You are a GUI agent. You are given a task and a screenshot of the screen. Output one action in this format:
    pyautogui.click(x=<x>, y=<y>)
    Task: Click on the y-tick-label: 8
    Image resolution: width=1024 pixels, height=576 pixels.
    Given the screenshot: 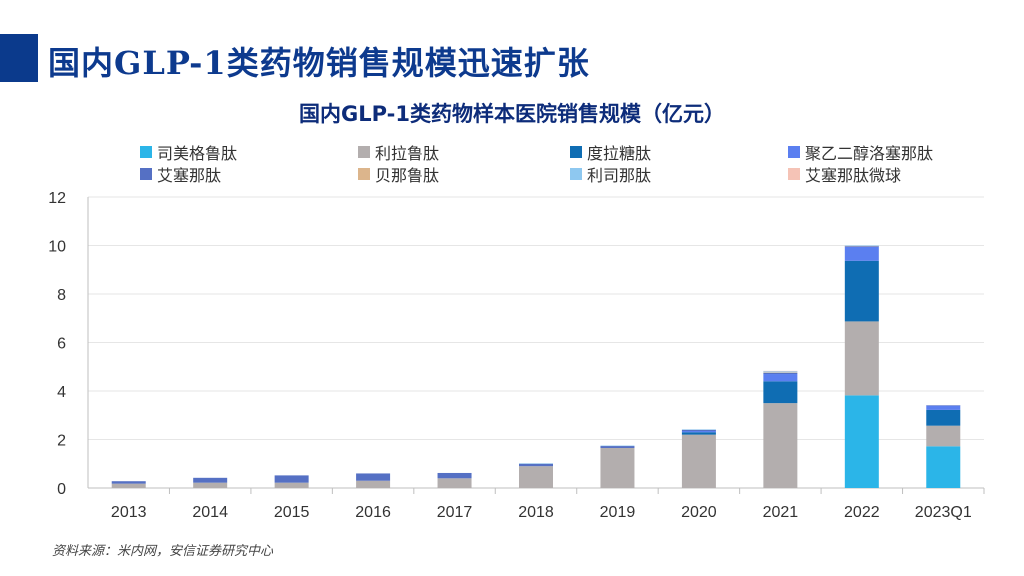 What is the action you would take?
    pyautogui.click(x=61, y=295)
    